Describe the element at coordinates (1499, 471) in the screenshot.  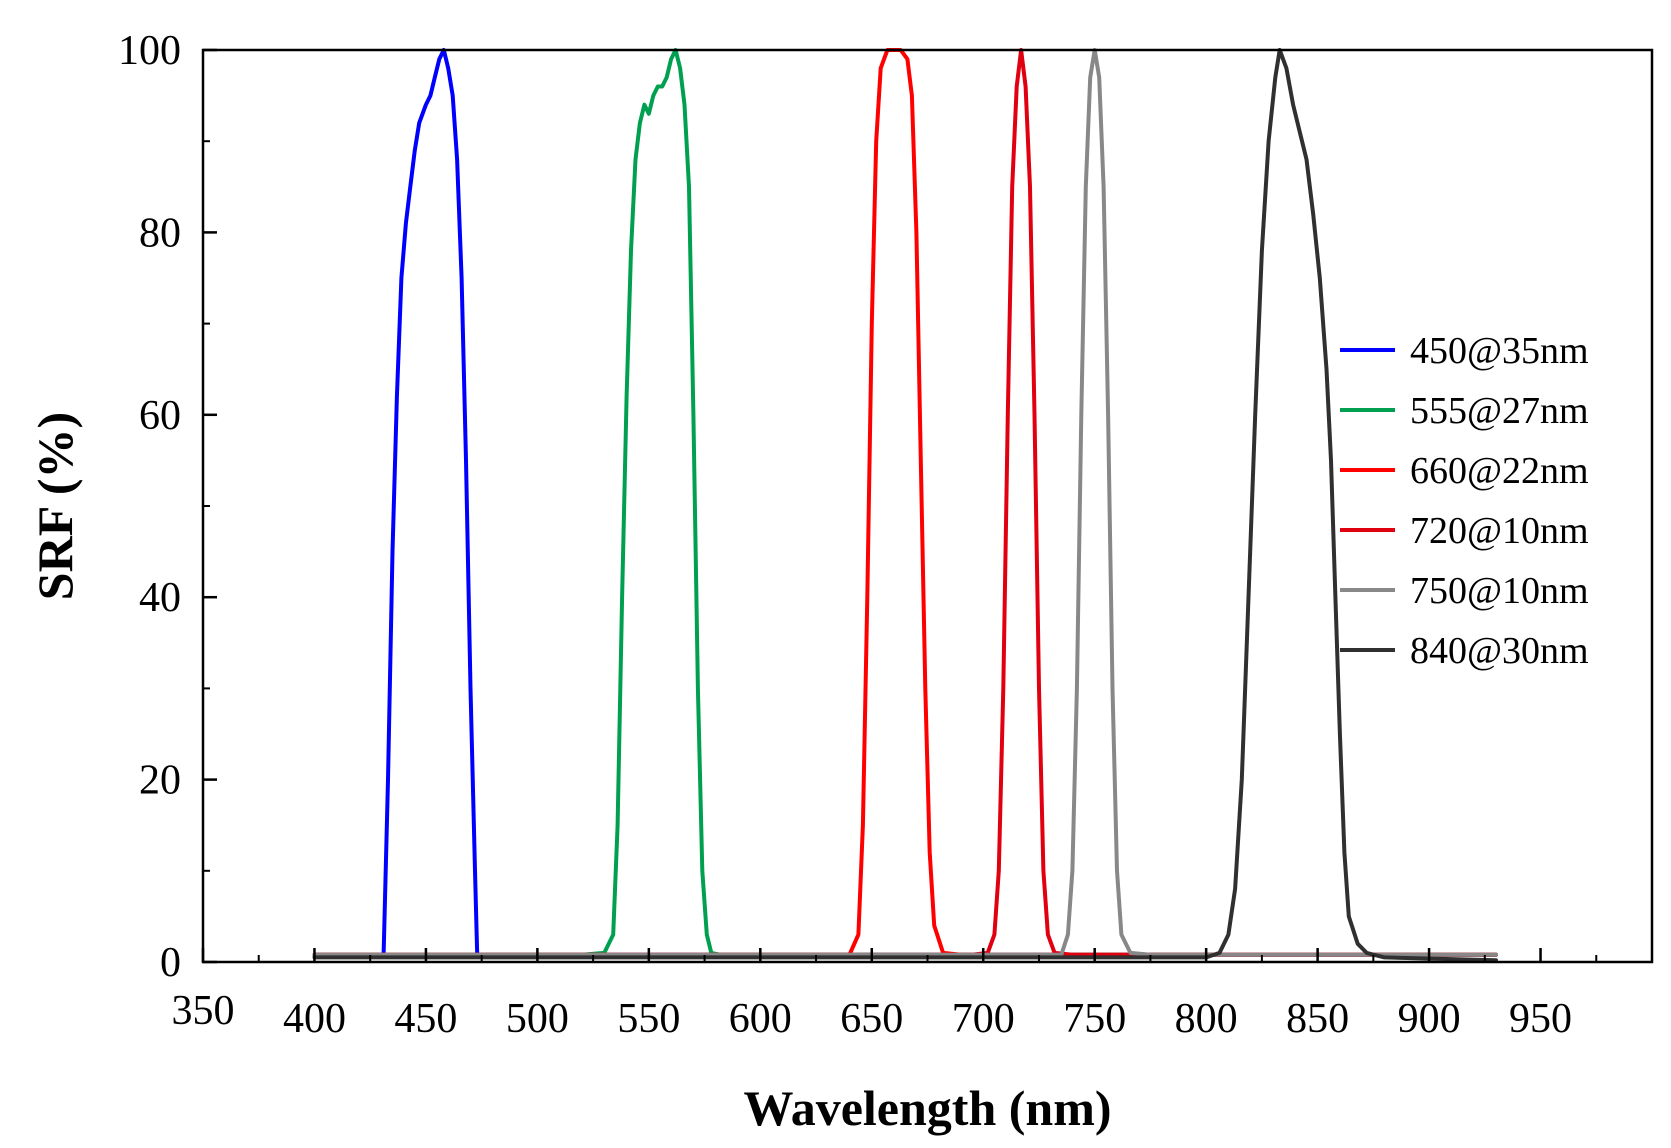
I see `legend-label-3: 660@22nm` at that location.